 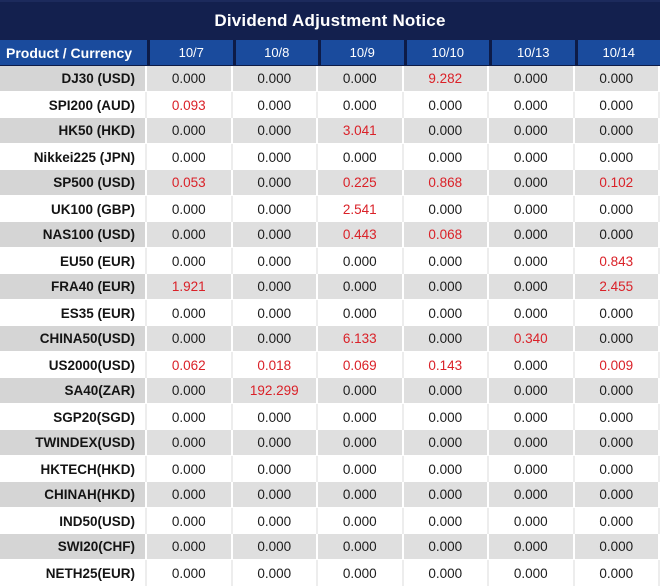 I want to click on value-cell: 0.069, so click(x=361, y=365).